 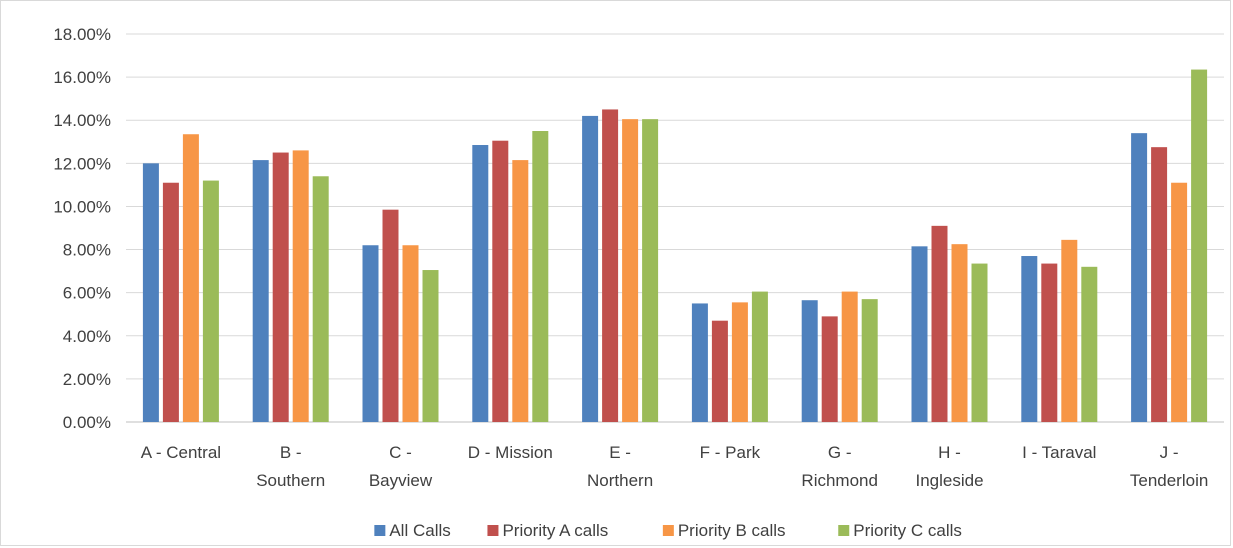 I want to click on y-tick-label: 18.00%, so click(x=82, y=34).